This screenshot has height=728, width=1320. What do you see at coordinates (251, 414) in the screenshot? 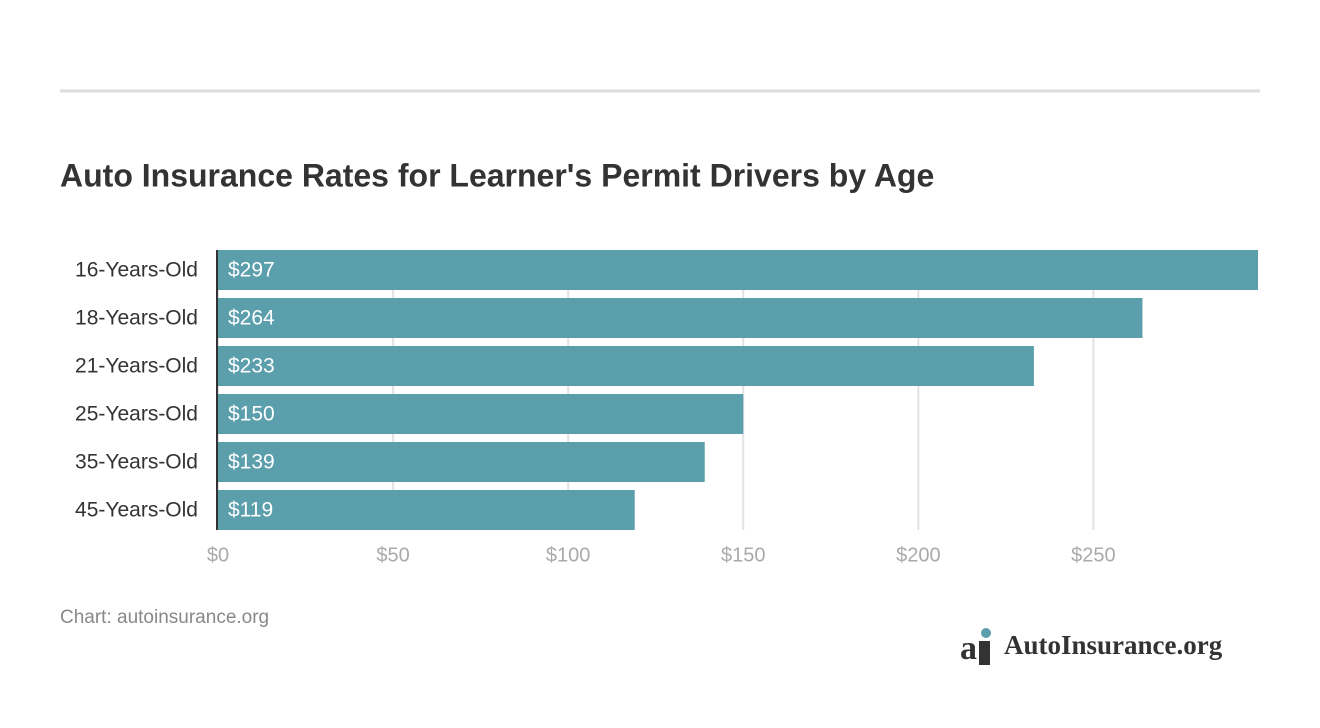
I see `value-label: $150` at bounding box center [251, 414].